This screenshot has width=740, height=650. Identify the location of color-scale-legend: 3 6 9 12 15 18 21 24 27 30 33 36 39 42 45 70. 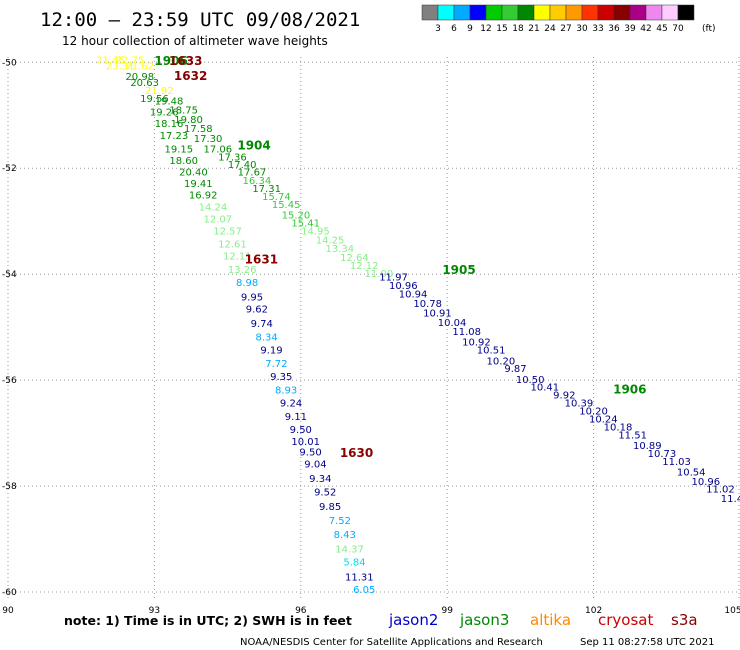
(558, 19).